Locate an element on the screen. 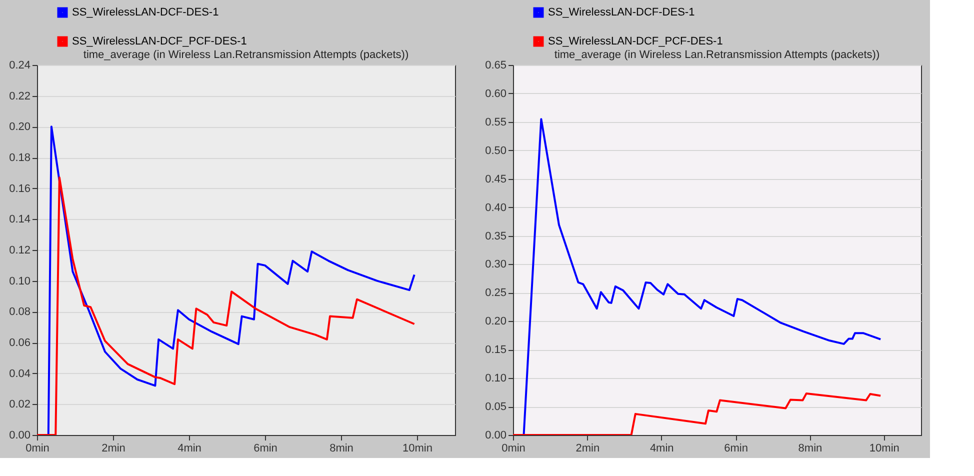  y-tick-label: 0.25 is located at coordinates (495, 293).